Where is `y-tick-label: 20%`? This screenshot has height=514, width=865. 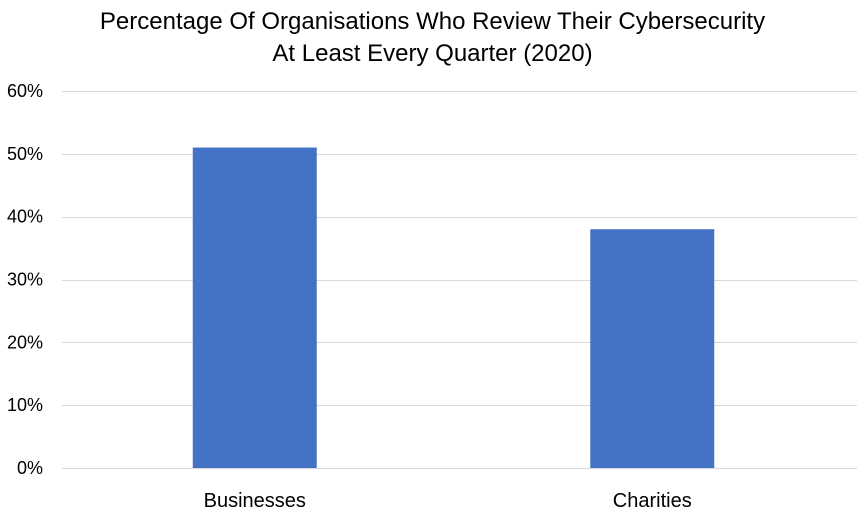 y-tick-label: 20% is located at coordinates (25, 342).